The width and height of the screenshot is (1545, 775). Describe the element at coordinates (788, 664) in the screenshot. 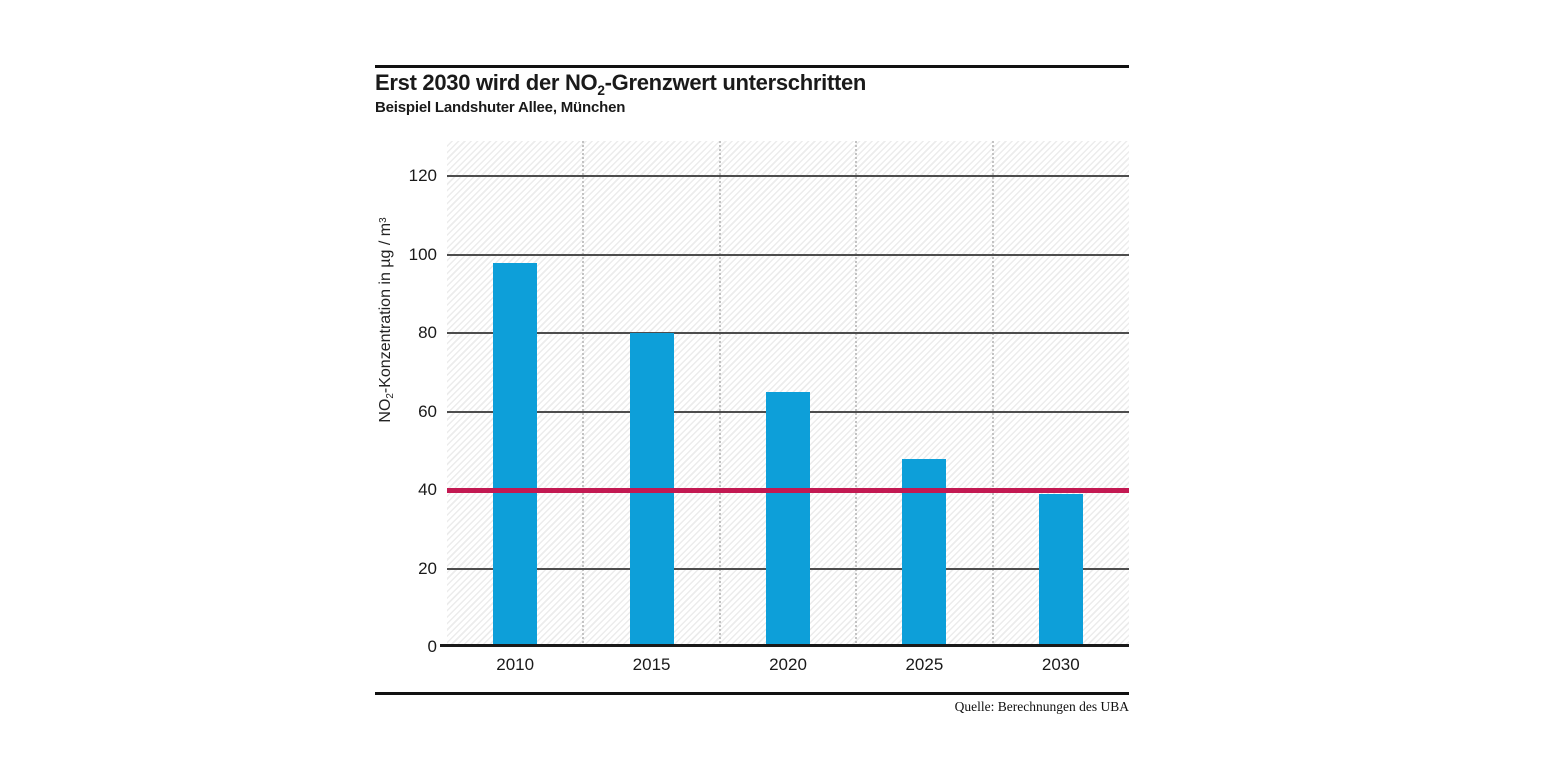

I see `x-tick-label-2020: 2020` at that location.